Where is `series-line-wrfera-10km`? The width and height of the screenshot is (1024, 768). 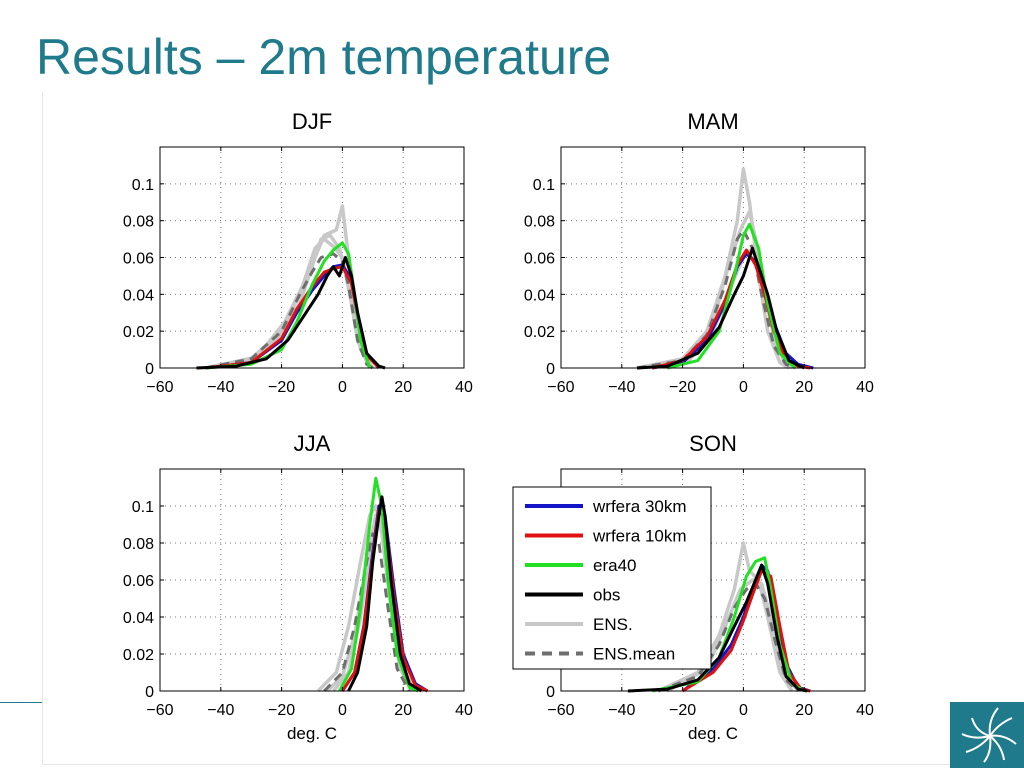
series-line-wrfera-10km is located at coordinates (746, 631).